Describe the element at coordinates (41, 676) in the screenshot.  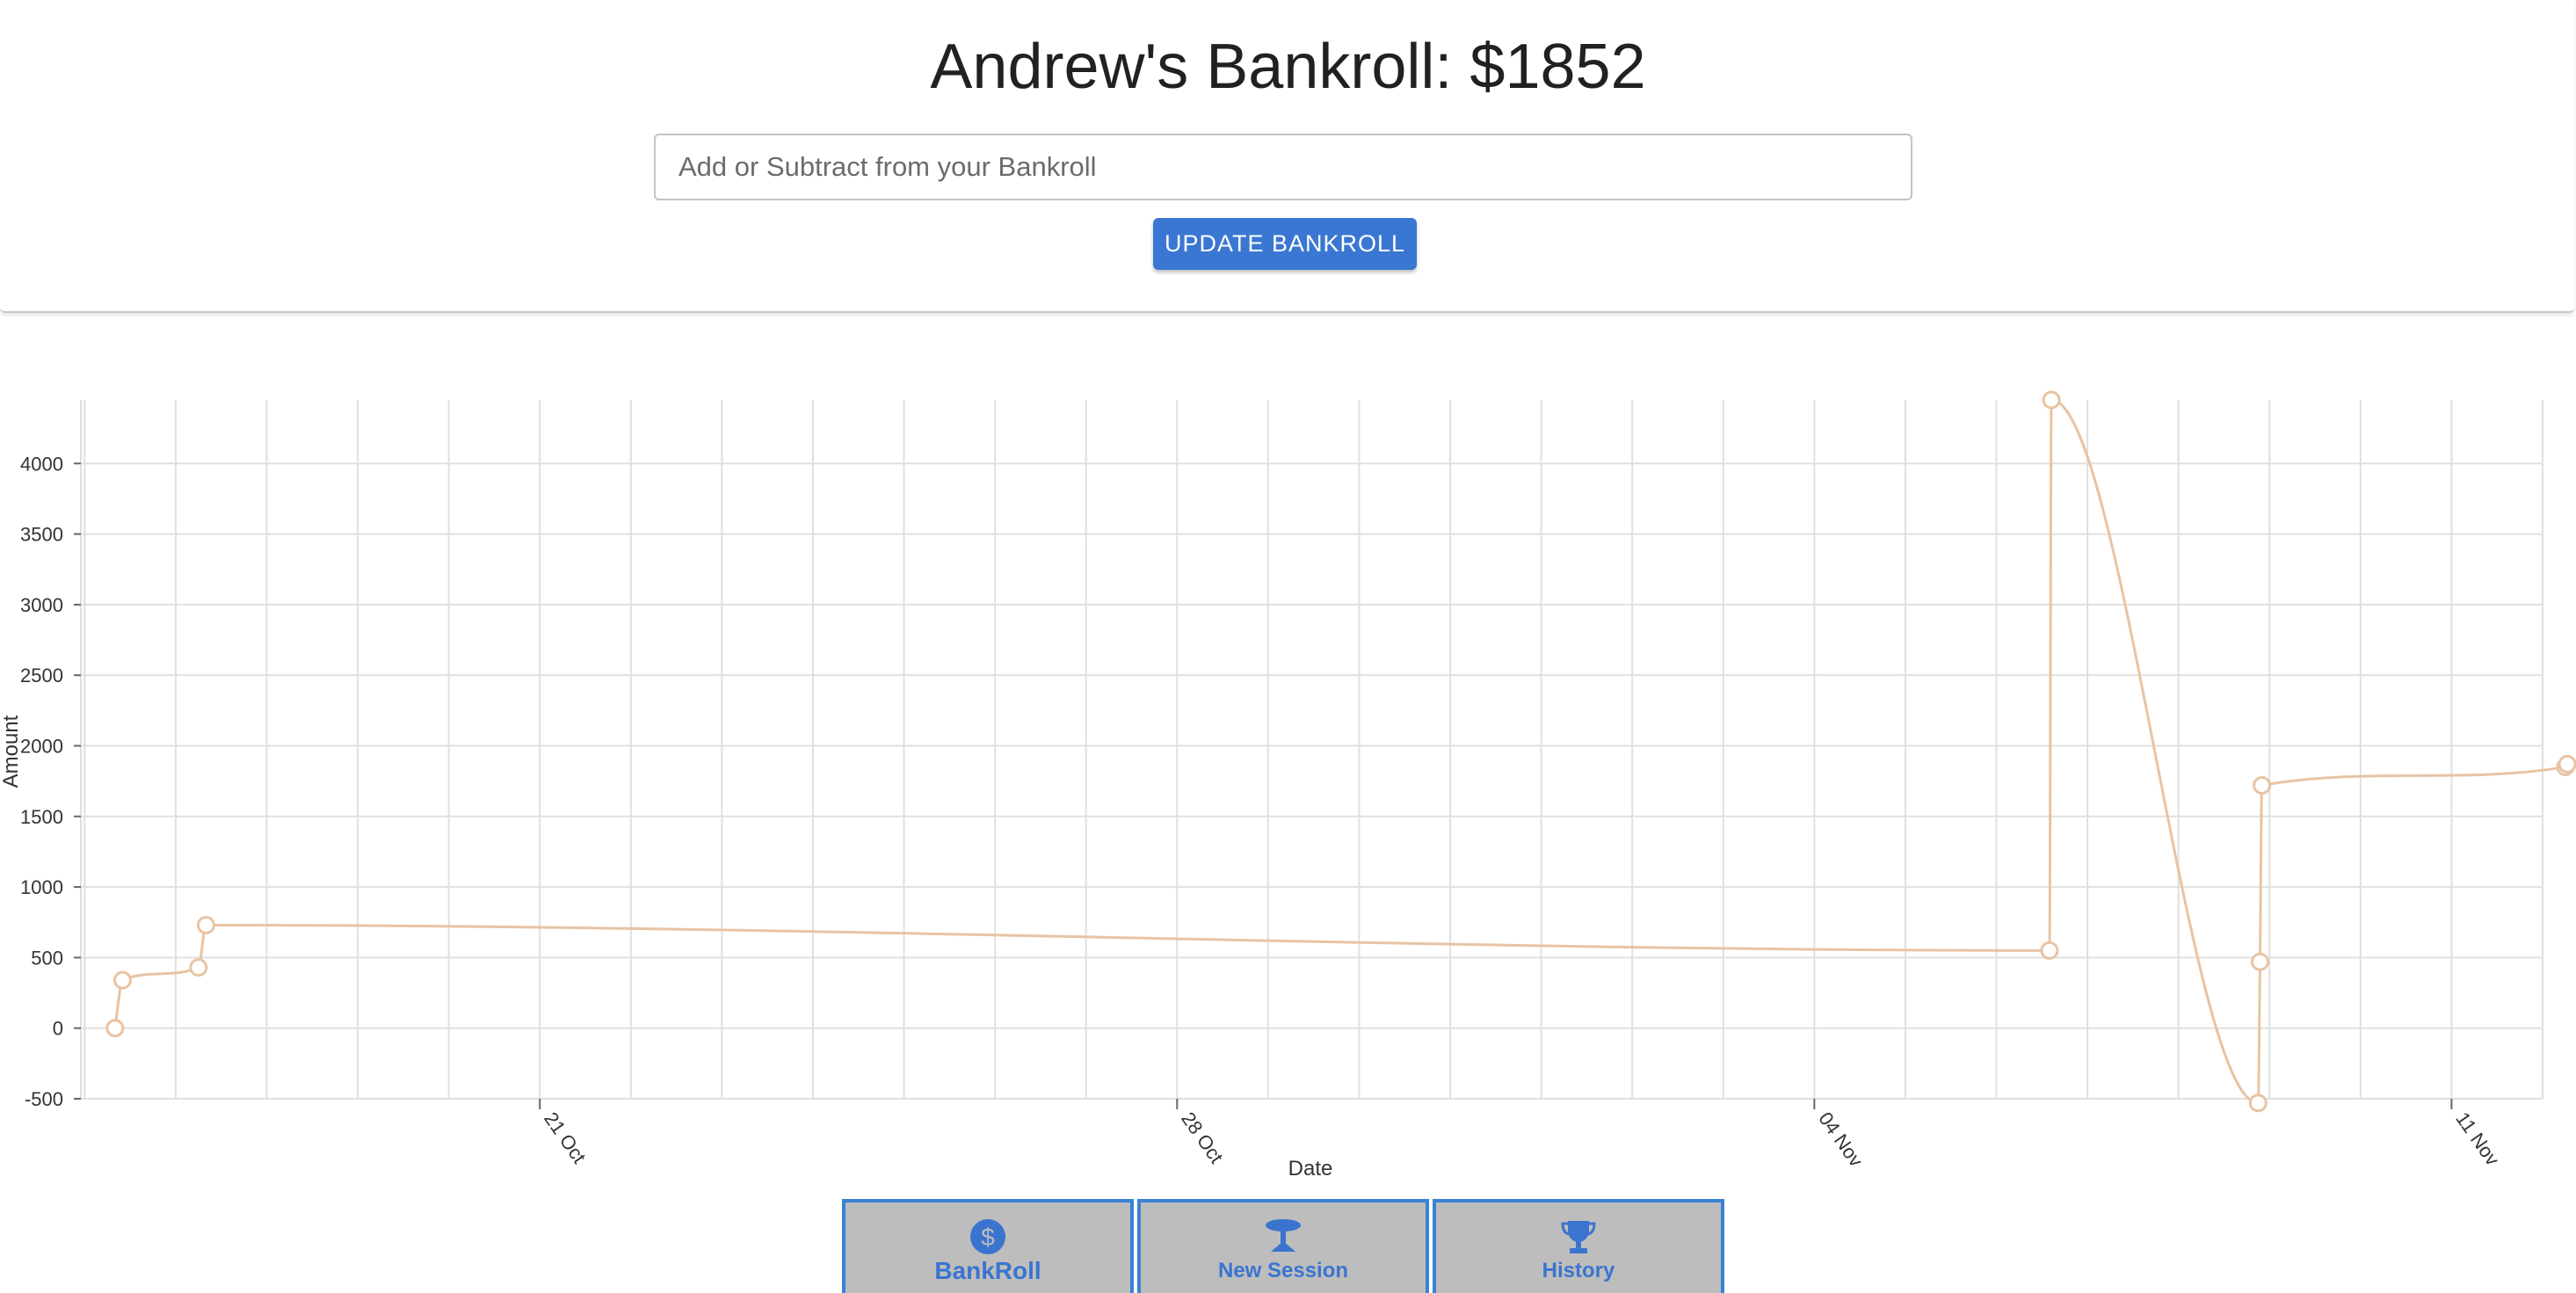
I see `y-tick-label: 2500` at that location.